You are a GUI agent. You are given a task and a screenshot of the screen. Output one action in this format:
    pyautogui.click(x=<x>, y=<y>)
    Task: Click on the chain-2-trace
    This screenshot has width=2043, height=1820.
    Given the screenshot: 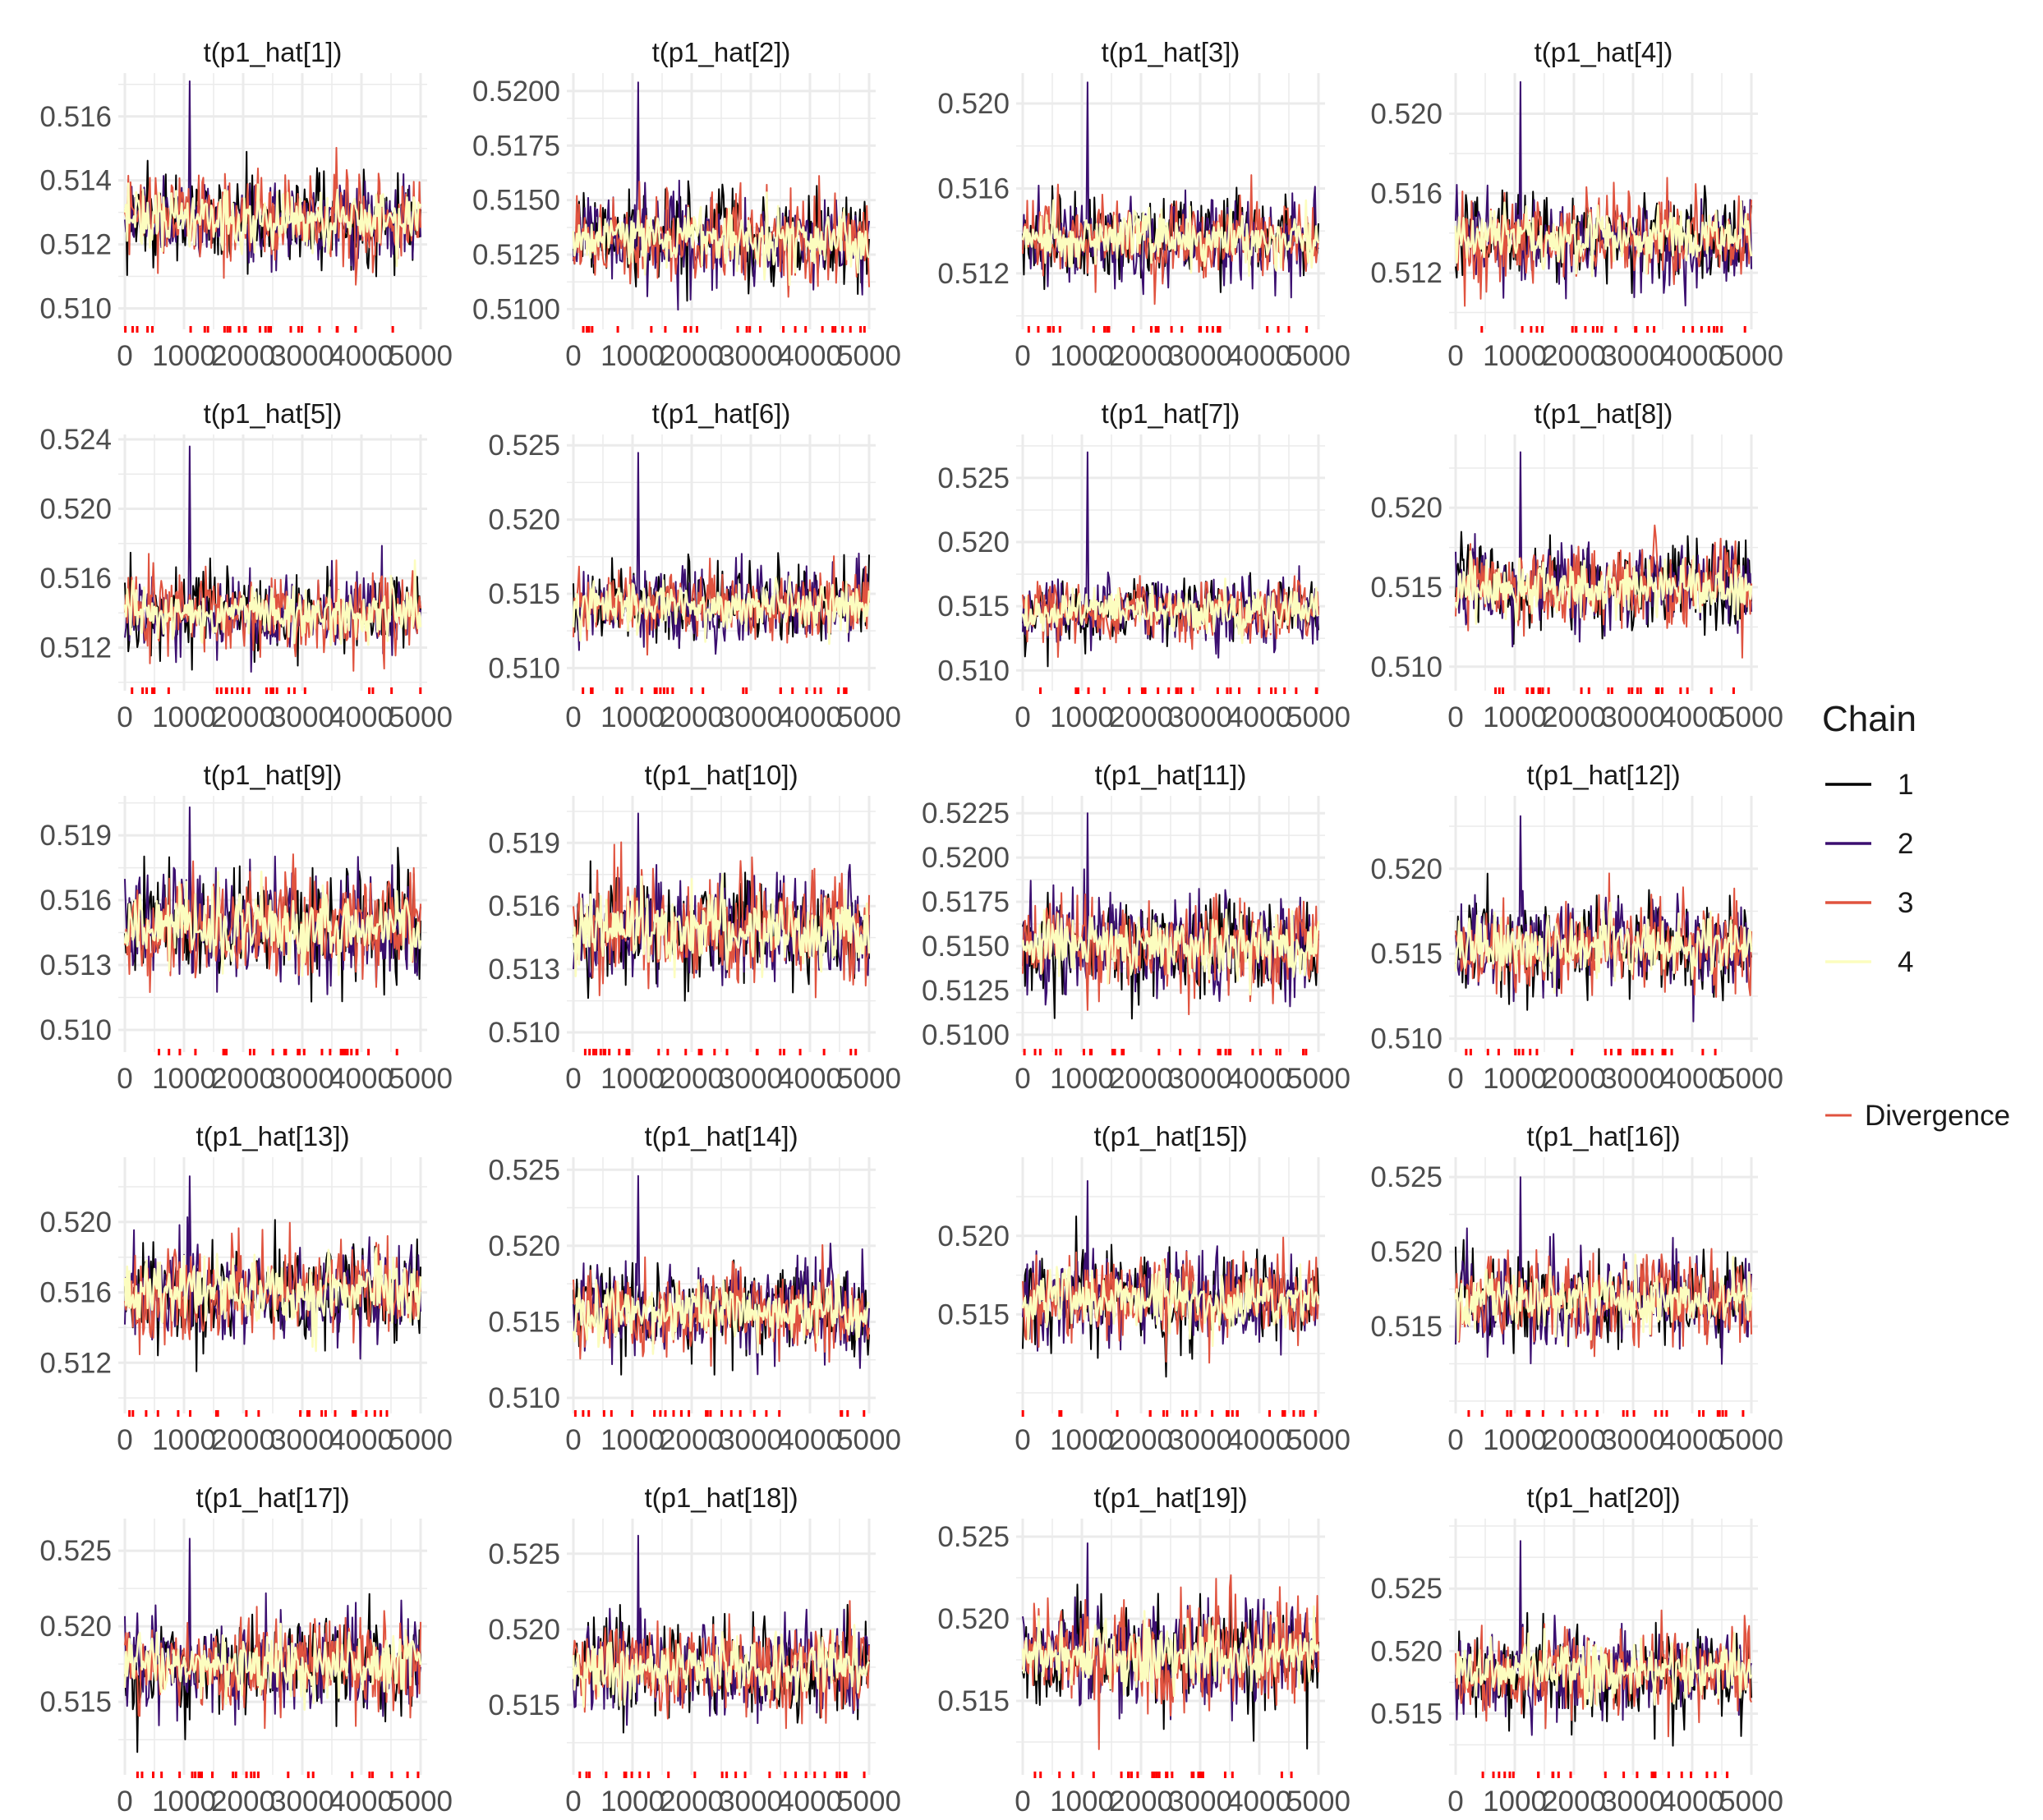 What is the action you would take?
    pyautogui.click(x=721, y=1275)
    